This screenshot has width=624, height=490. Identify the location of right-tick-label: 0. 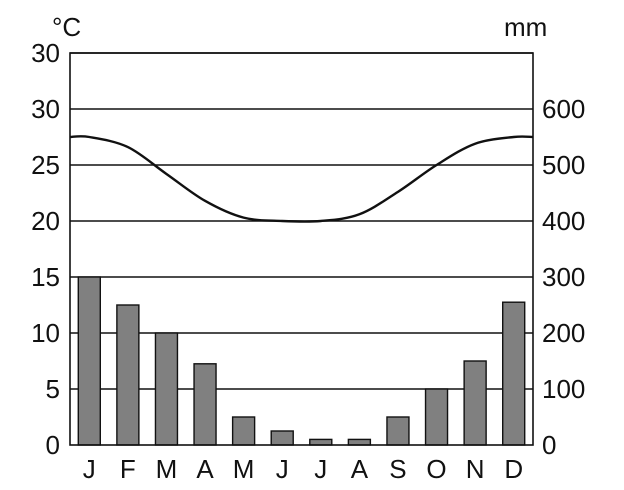
(549, 445).